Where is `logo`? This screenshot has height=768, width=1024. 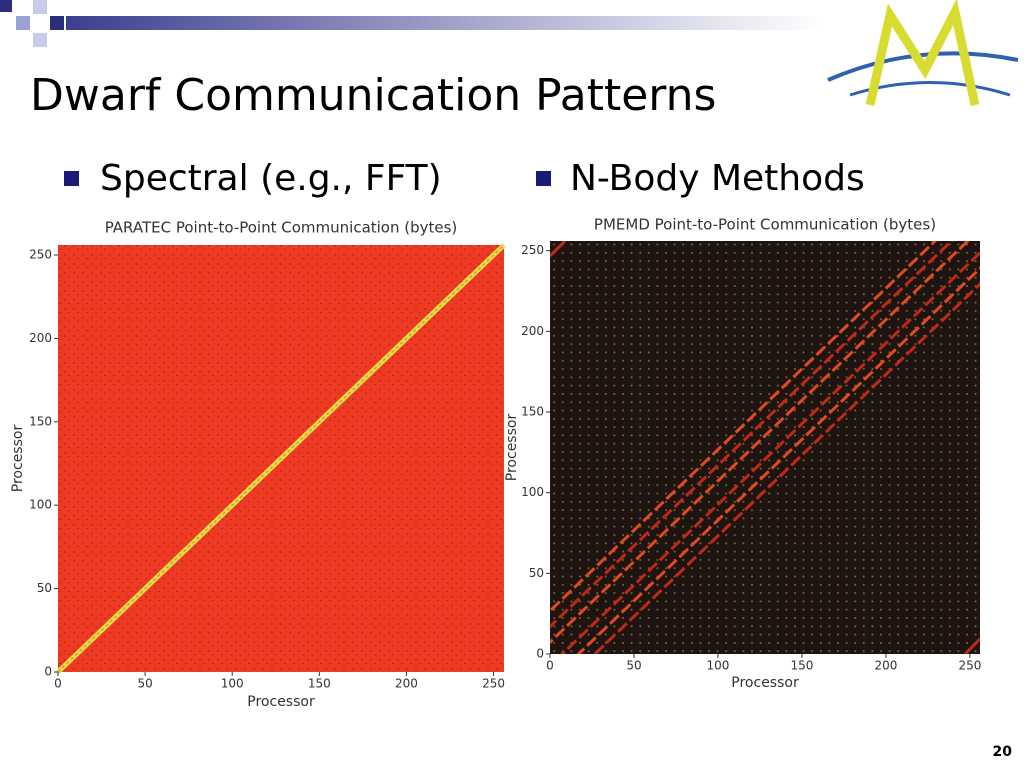
logo is located at coordinates (923, 53).